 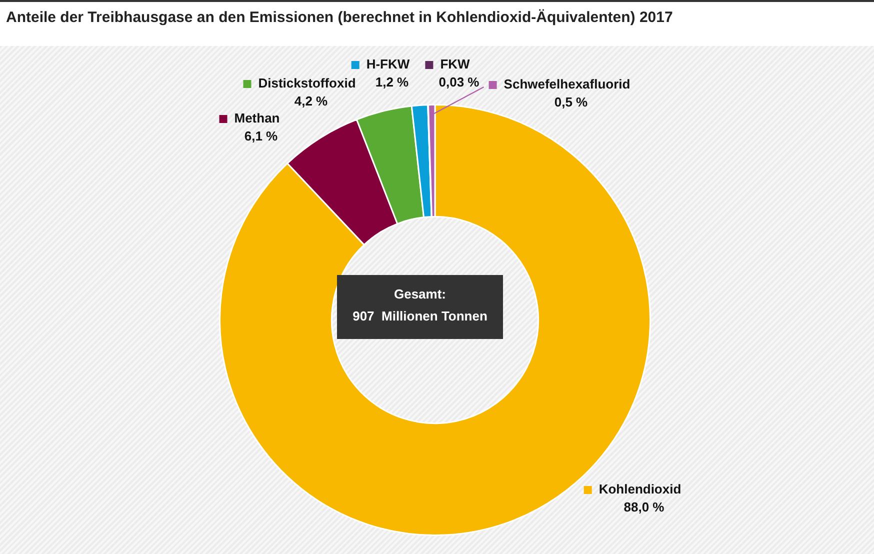 I want to click on data-label: 88,0 %, so click(x=644, y=507).